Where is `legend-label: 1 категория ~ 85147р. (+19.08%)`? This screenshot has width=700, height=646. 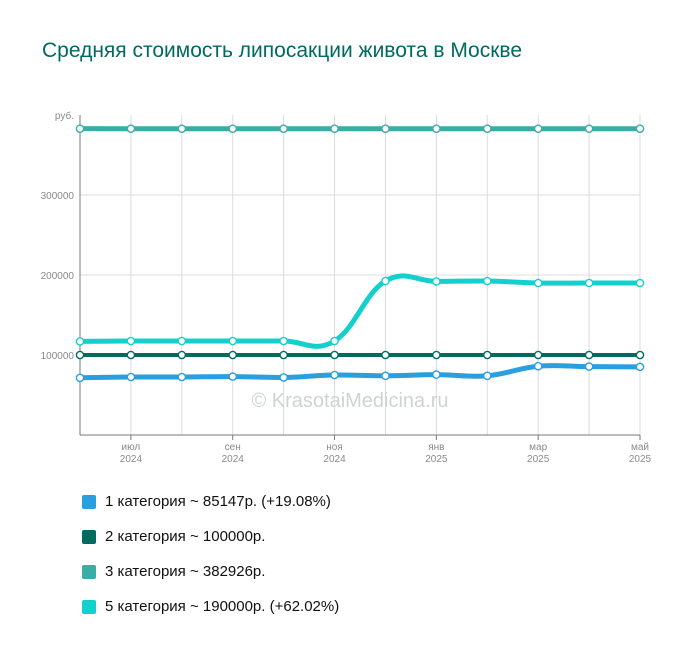
legend-label: 1 категория ~ 85147р. (+19.08%) is located at coordinates (218, 501).